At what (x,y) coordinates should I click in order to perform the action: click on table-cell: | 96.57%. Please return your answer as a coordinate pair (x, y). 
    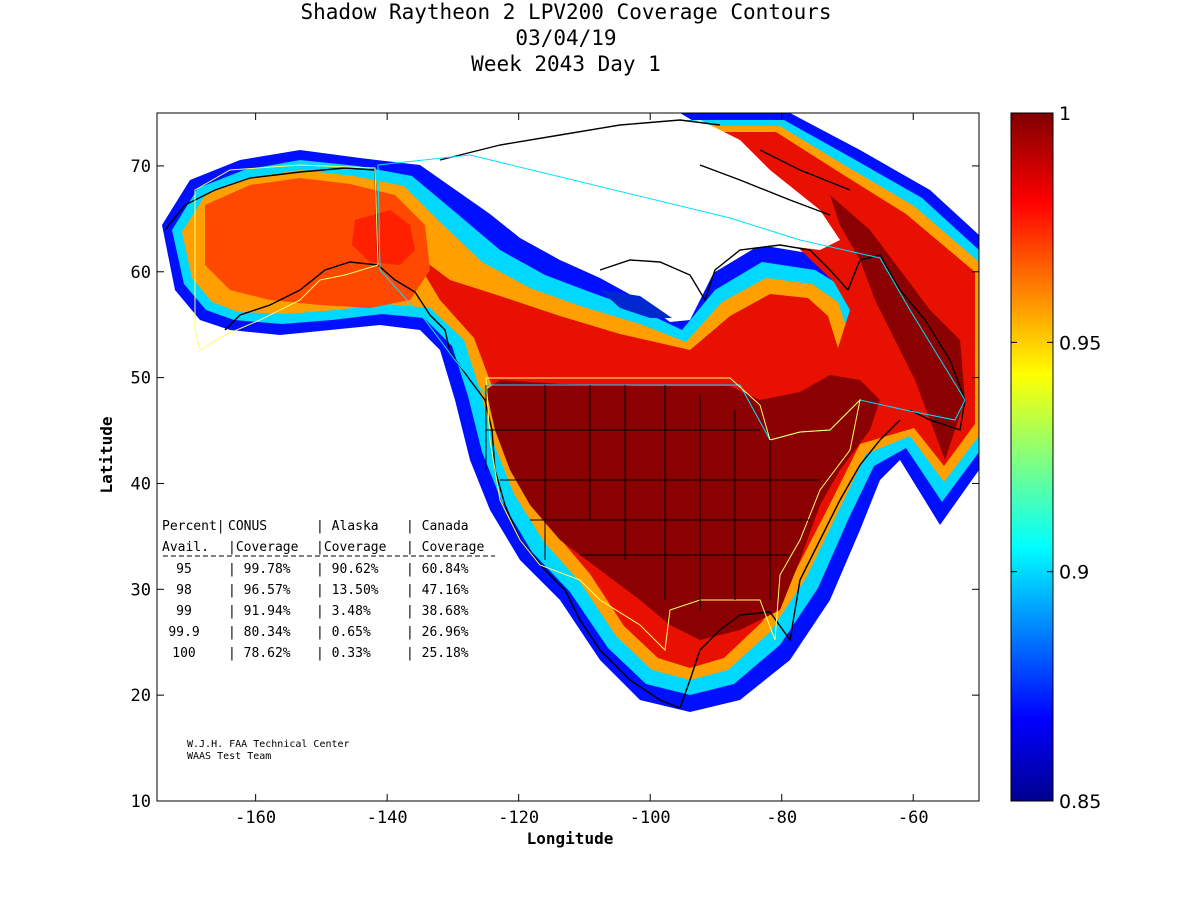
    Looking at the image, I should click on (259, 590).